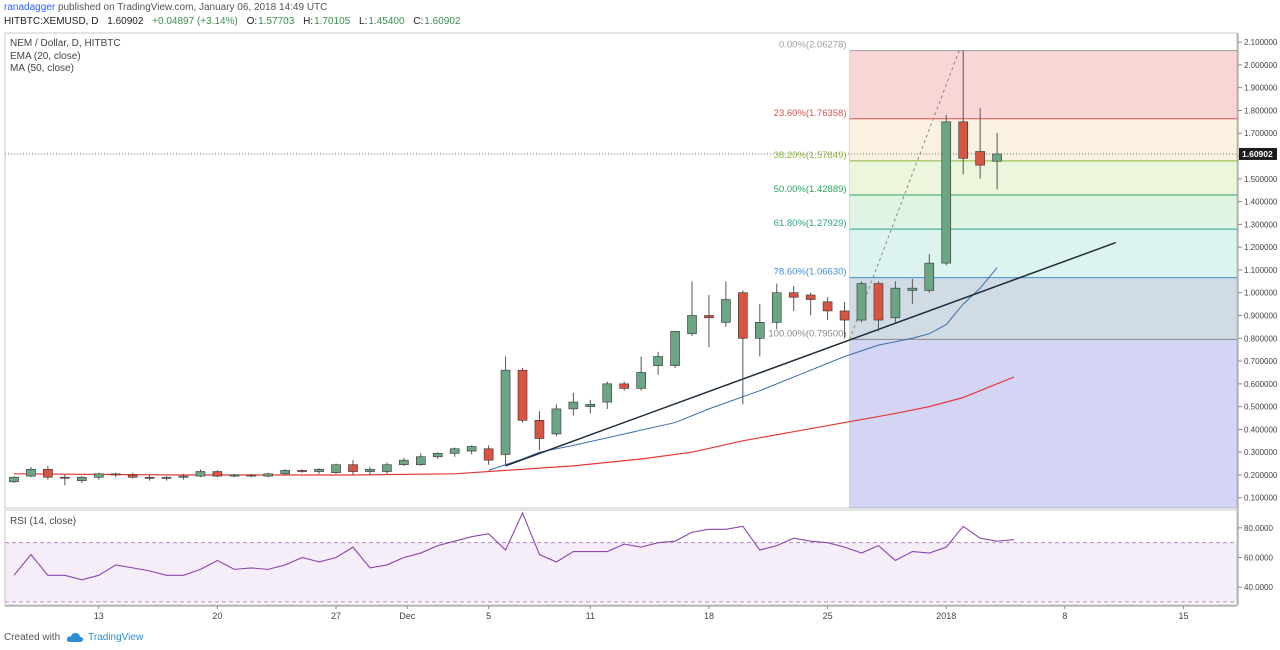 This screenshot has height=650, width=1280. Describe the element at coordinates (32, 637) in the screenshot. I see `created-with-text: Created with` at that location.